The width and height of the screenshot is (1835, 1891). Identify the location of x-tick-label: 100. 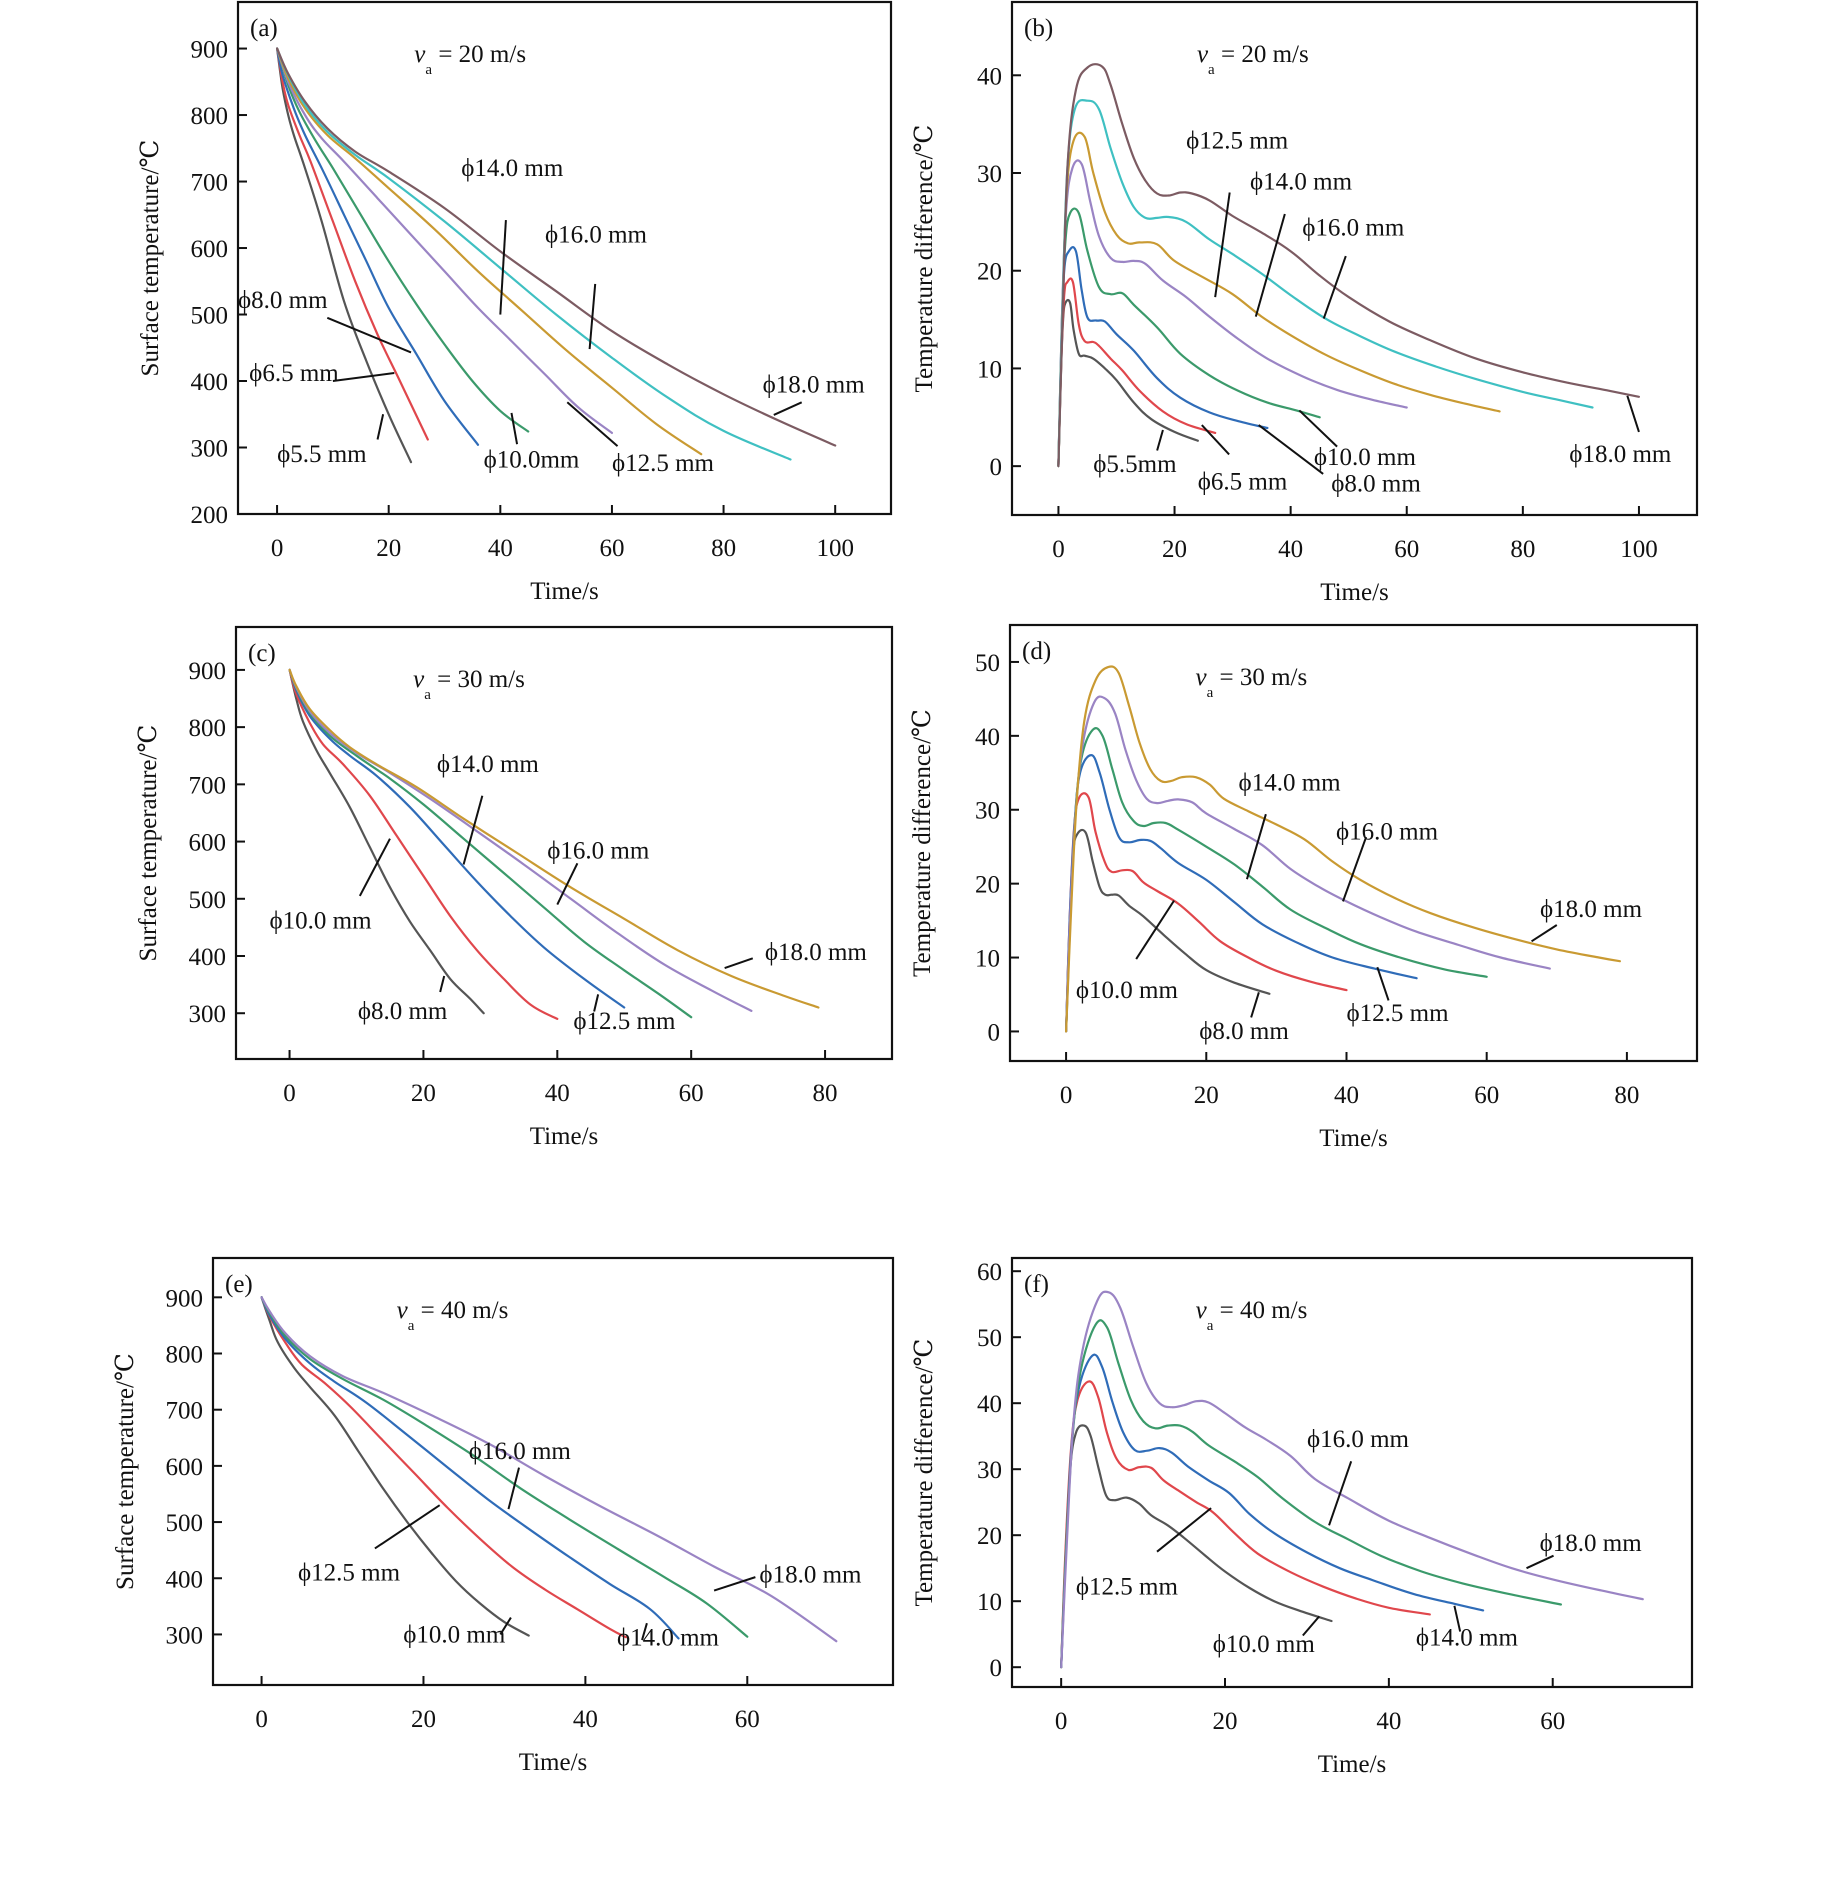
(1639, 549).